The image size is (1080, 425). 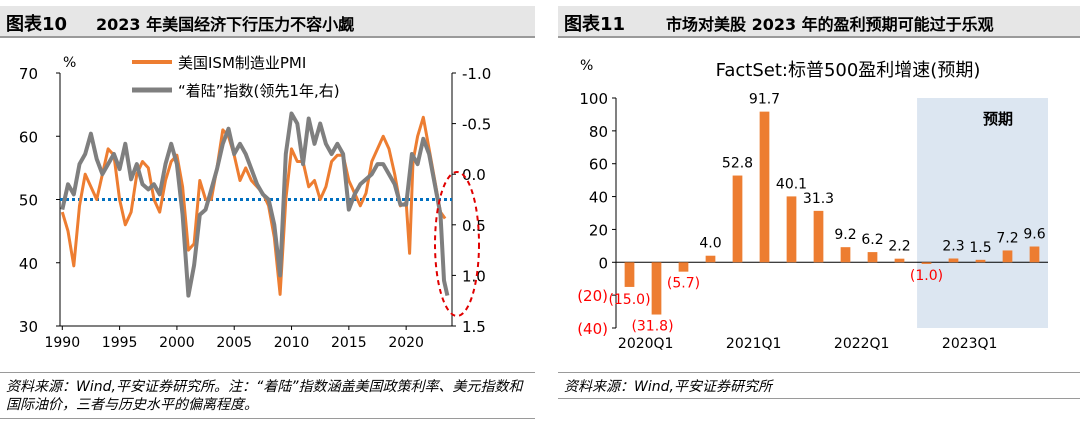 I want to click on right-tick-label: 1.0, so click(x=474, y=276).